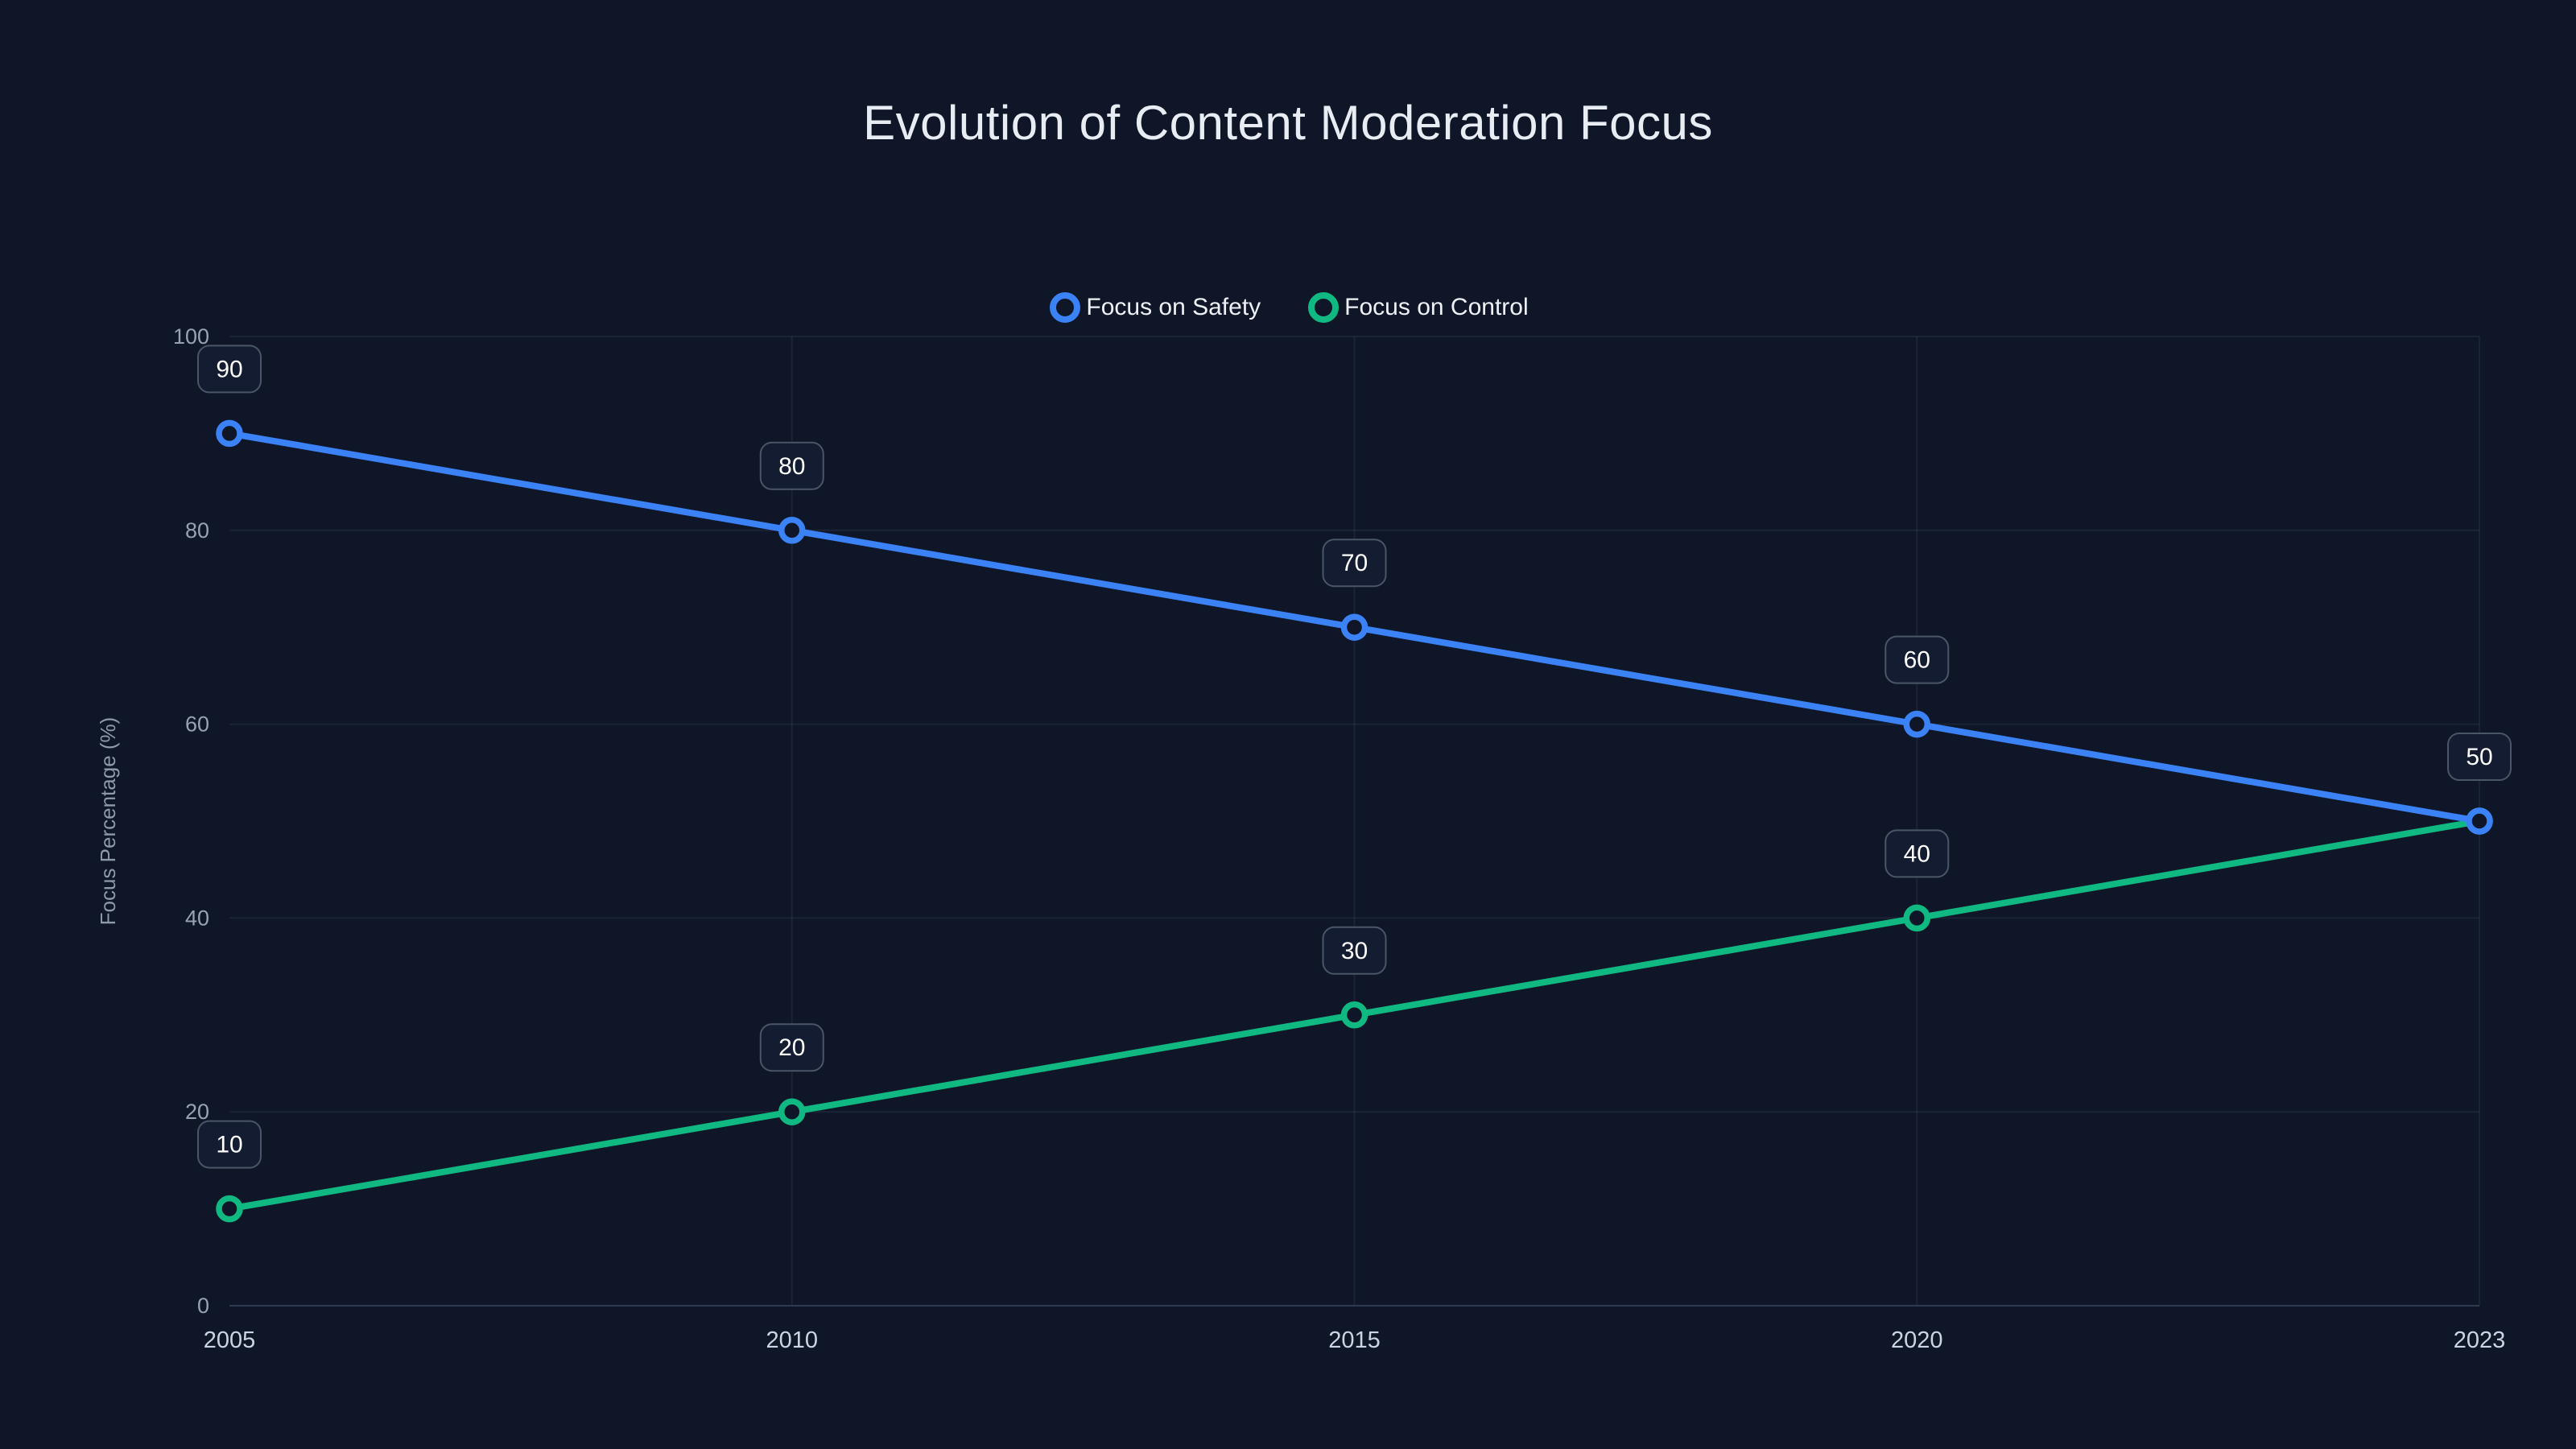  I want to click on point-label: 30, so click(1354, 951).